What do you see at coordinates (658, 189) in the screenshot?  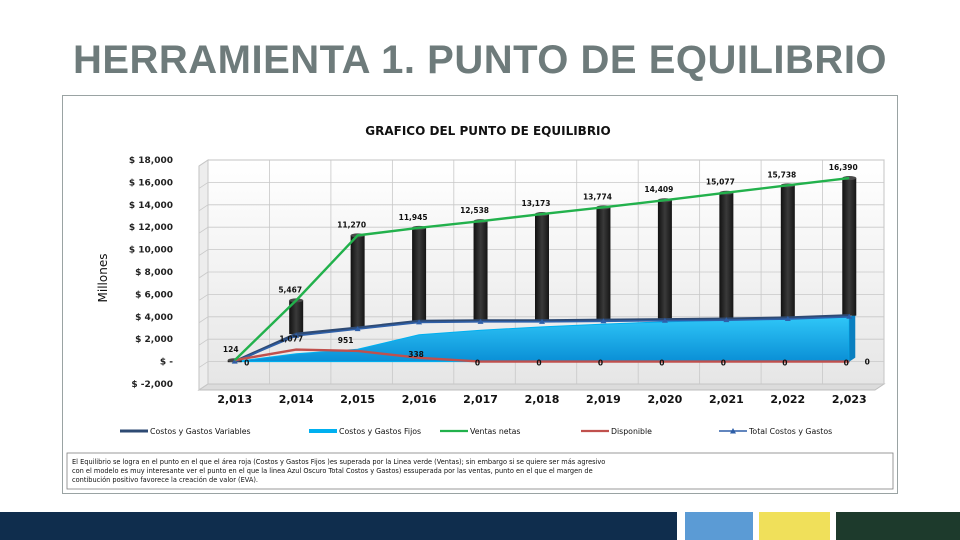 I see `ventas-data-label: 14,409` at bounding box center [658, 189].